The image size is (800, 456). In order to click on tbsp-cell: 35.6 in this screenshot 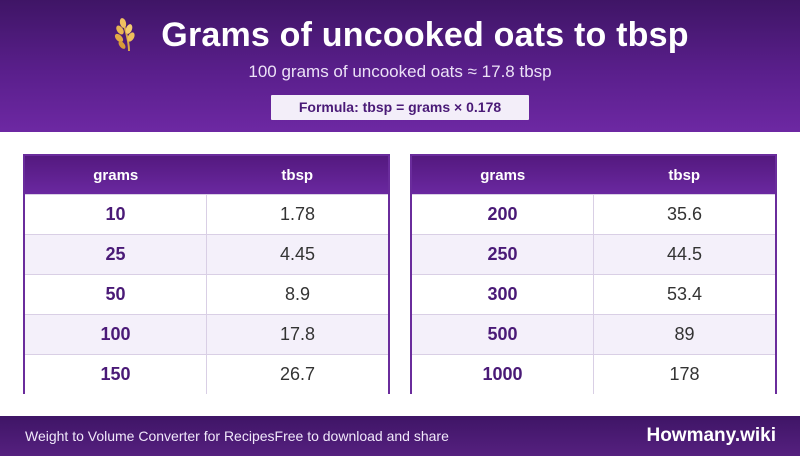, I will do `click(684, 214)`.